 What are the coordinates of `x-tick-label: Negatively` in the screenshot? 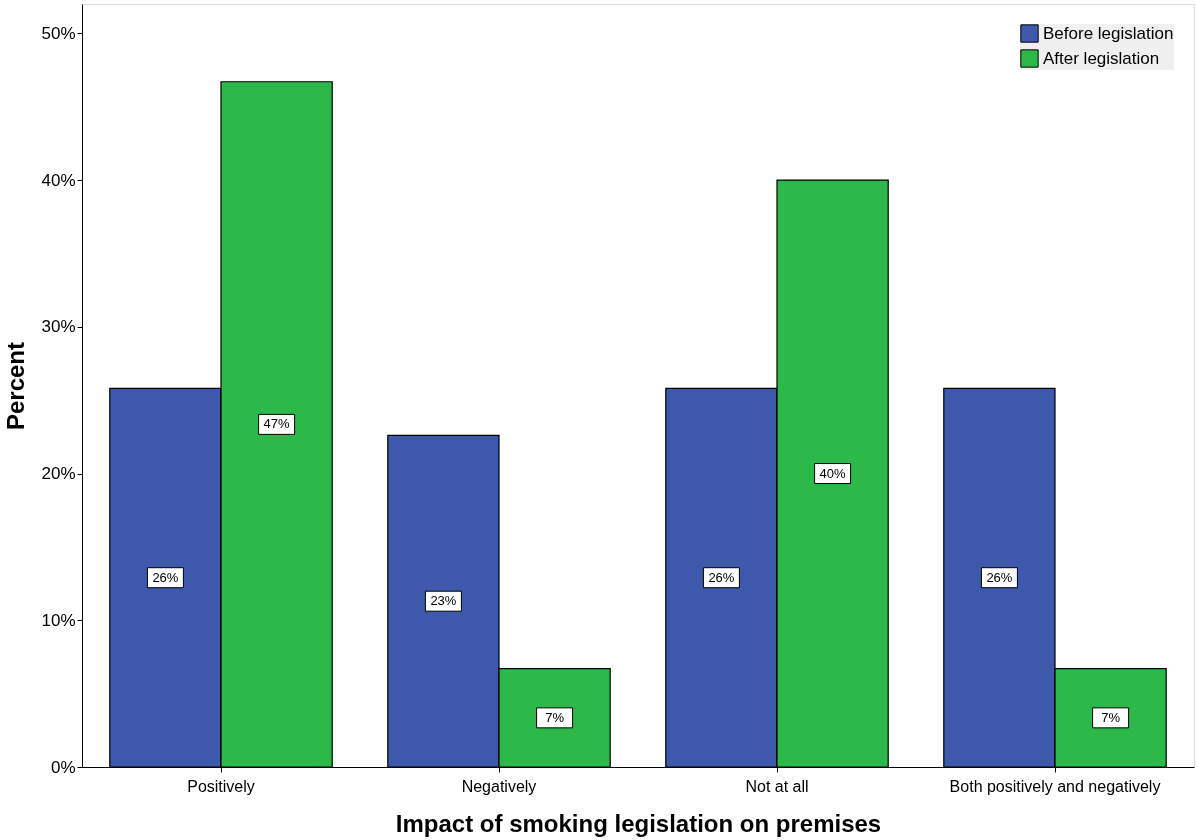 It's located at (499, 786).